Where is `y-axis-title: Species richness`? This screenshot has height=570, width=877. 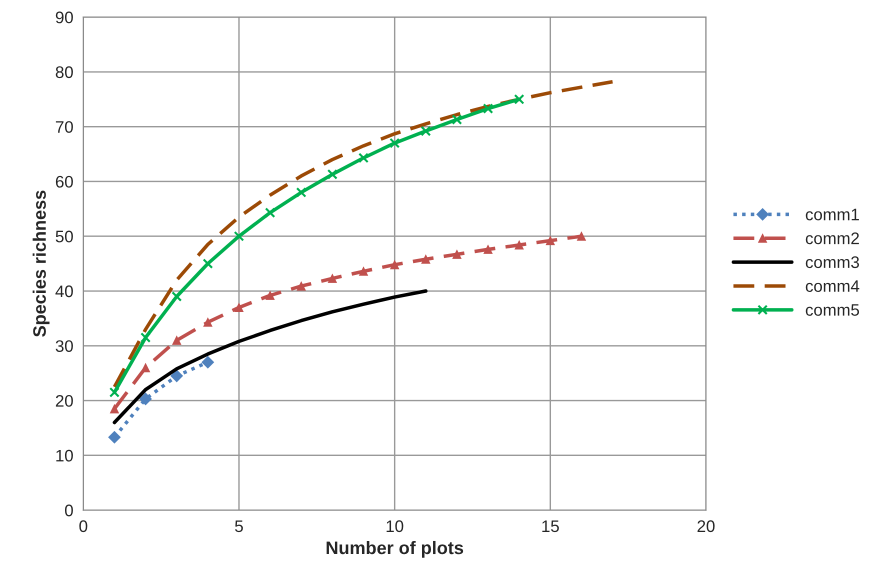 y-axis-title: Species richness is located at coordinates (41, 263).